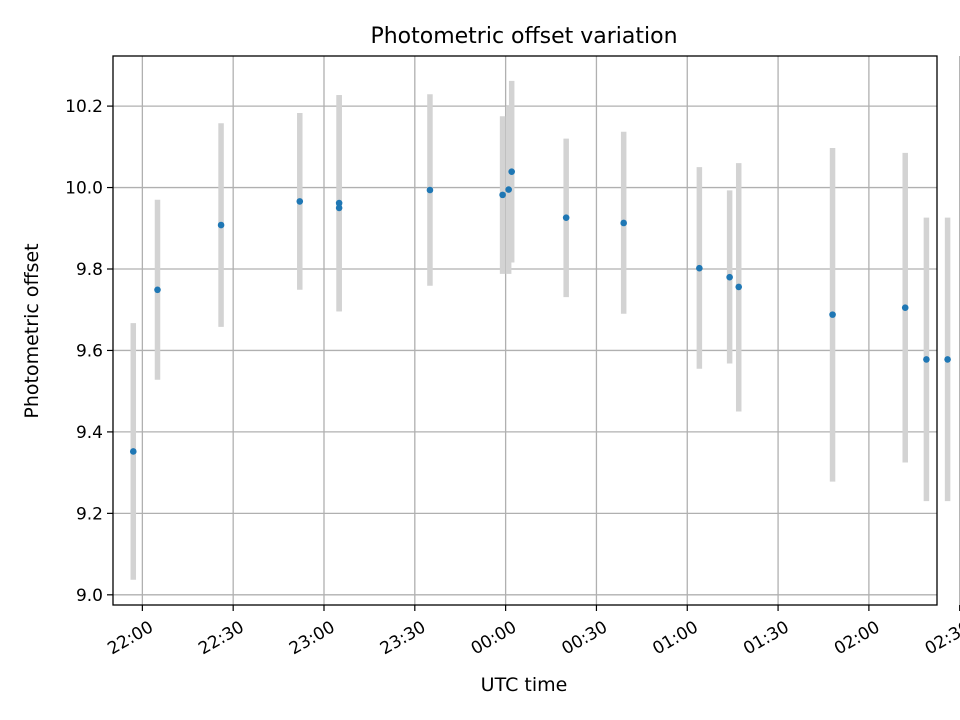 This screenshot has width=960, height=720. What do you see at coordinates (494, 638) in the screenshot?
I see `x-tick-label-4: 00:00` at bounding box center [494, 638].